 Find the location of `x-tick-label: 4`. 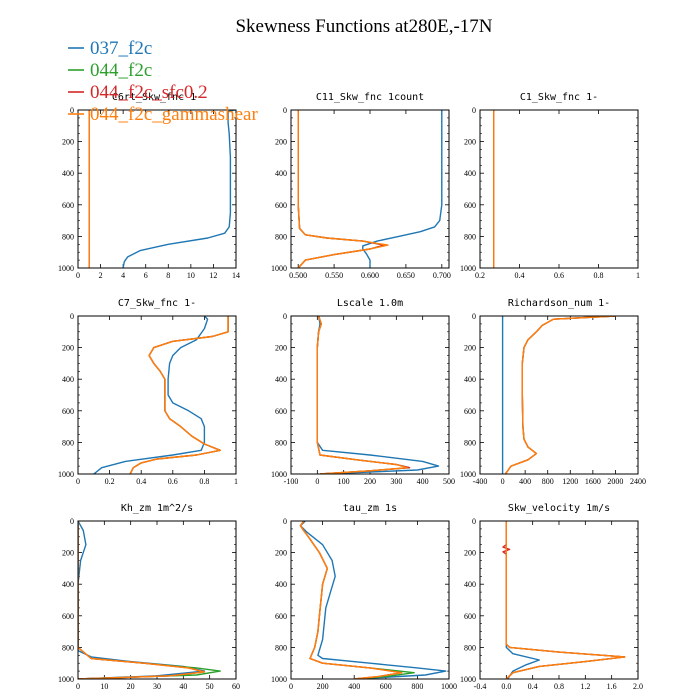

x-tick-label: 4 is located at coordinates (123, 275).